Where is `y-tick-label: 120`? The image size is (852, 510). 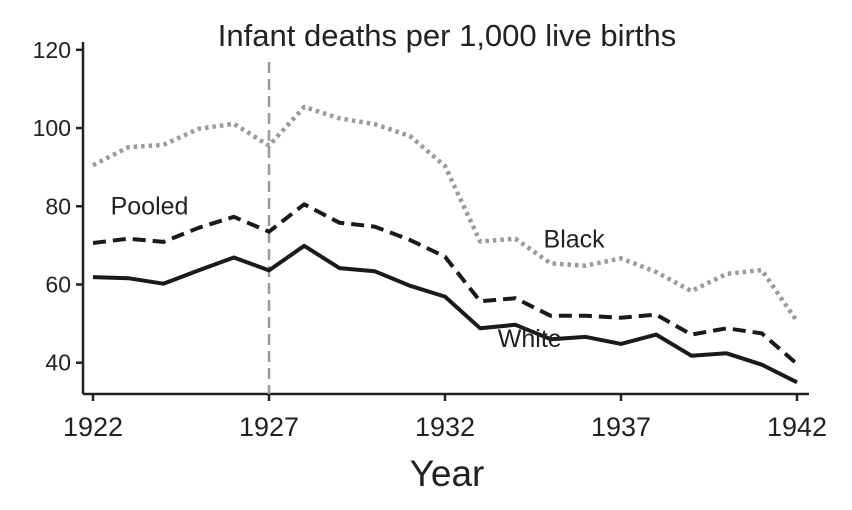
y-tick-label: 120 is located at coordinates (52, 50).